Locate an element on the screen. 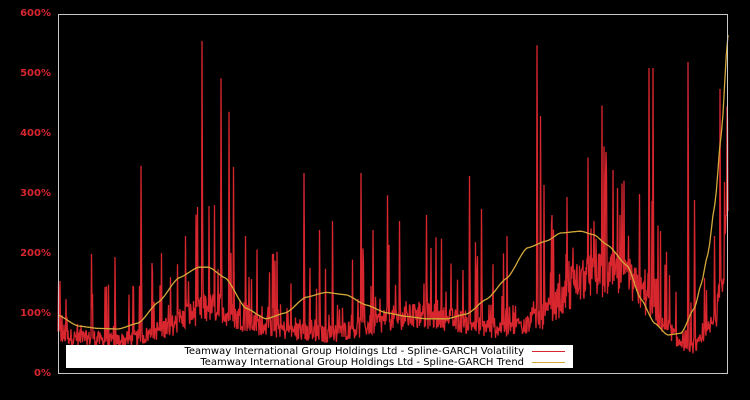 The width and height of the screenshot is (750, 400). y-tick-label: 0% is located at coordinates (42, 373).